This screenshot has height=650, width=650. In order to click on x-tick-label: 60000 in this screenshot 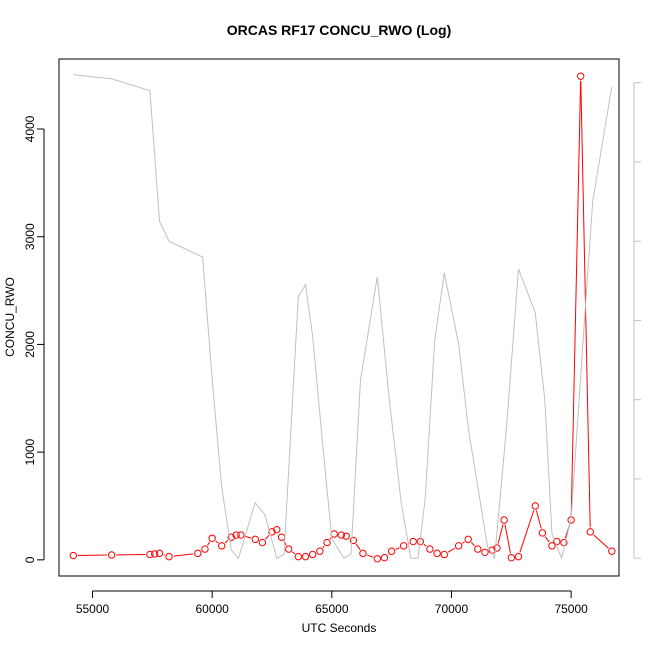, I will do `click(212, 609)`.